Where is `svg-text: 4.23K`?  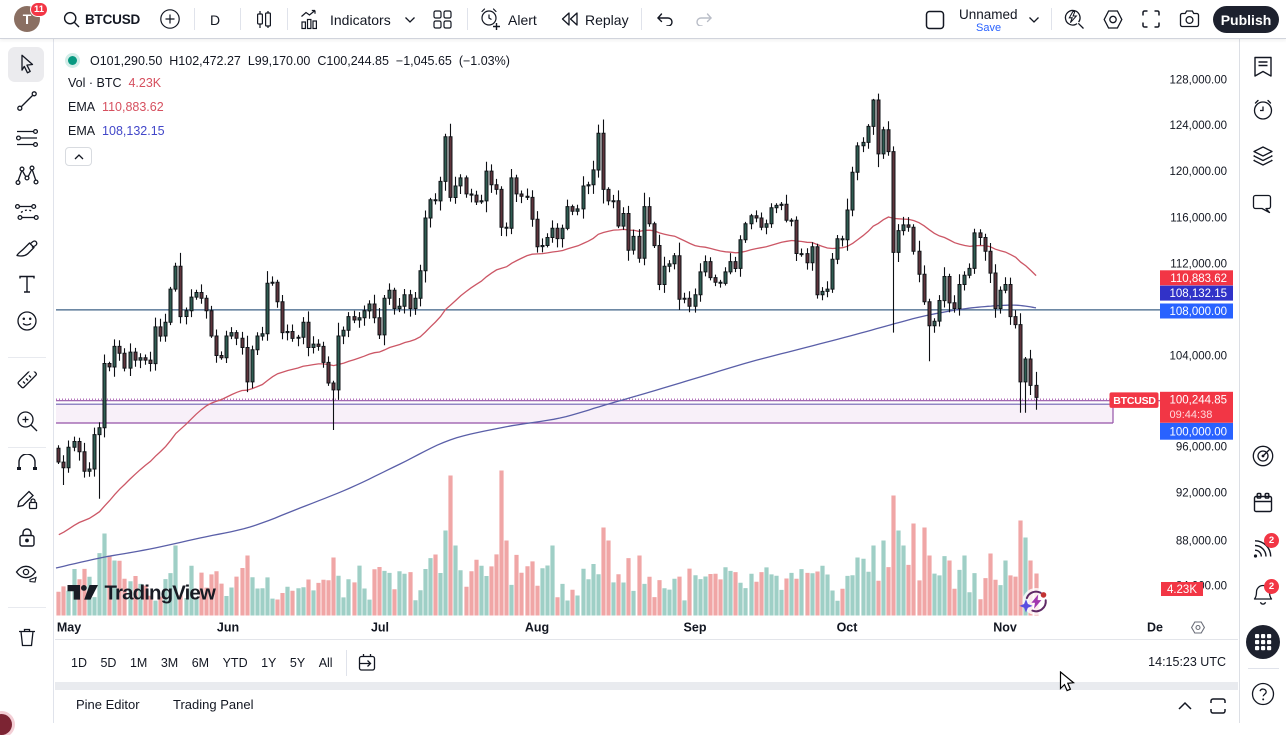
svg-text: 4.23K is located at coordinates (1182, 590).